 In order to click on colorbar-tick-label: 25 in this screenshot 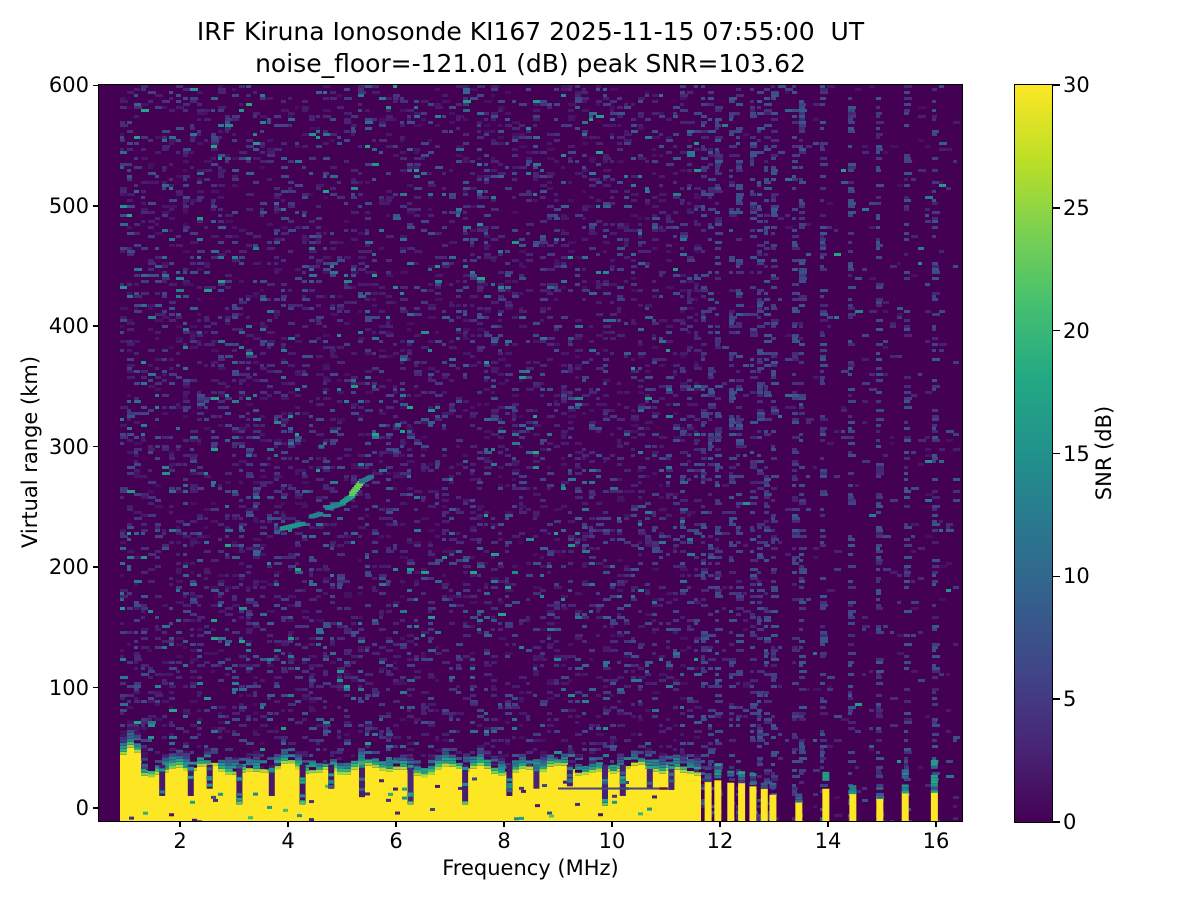, I will do `click(1076, 207)`.